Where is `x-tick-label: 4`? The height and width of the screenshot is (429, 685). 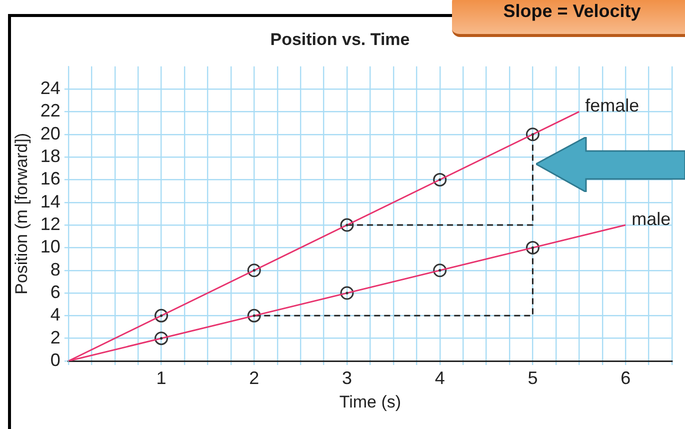
x-tick-label: 4 is located at coordinates (439, 378).